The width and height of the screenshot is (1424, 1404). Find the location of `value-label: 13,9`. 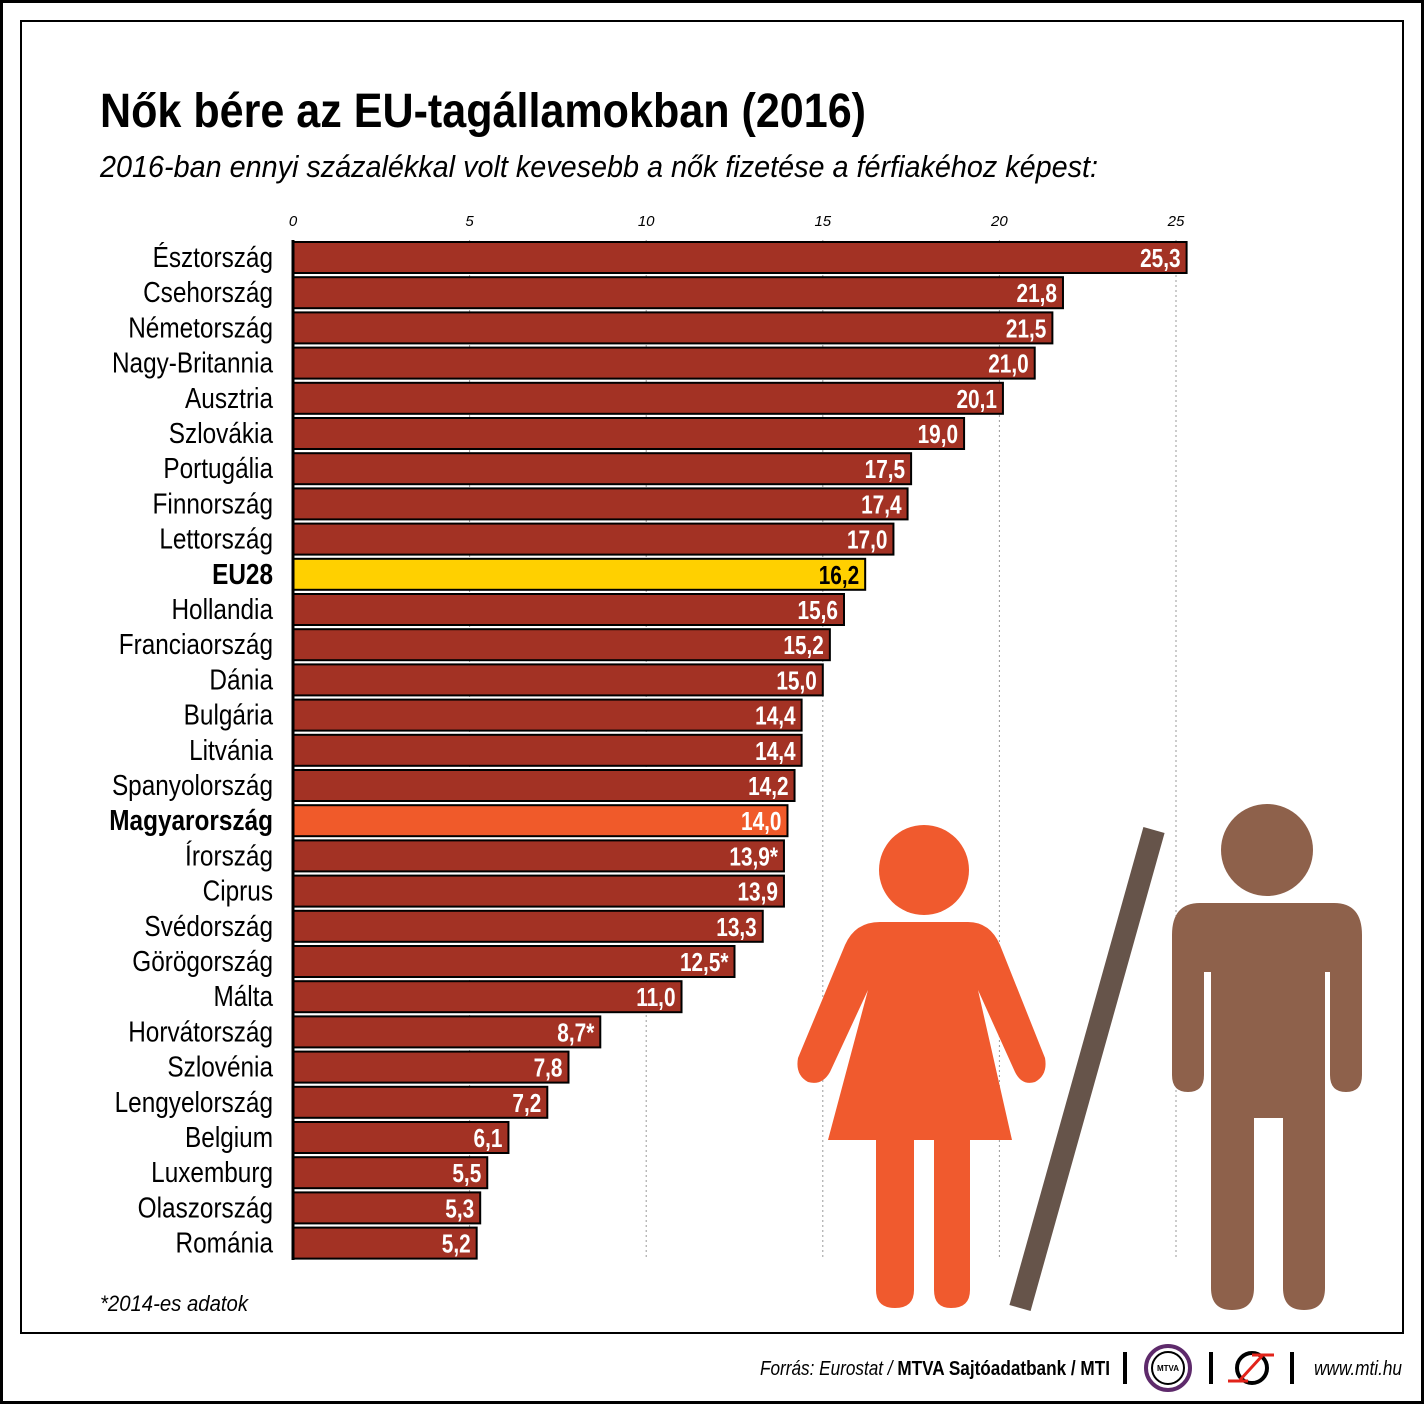

value-label: 13,9 is located at coordinates (757, 891).